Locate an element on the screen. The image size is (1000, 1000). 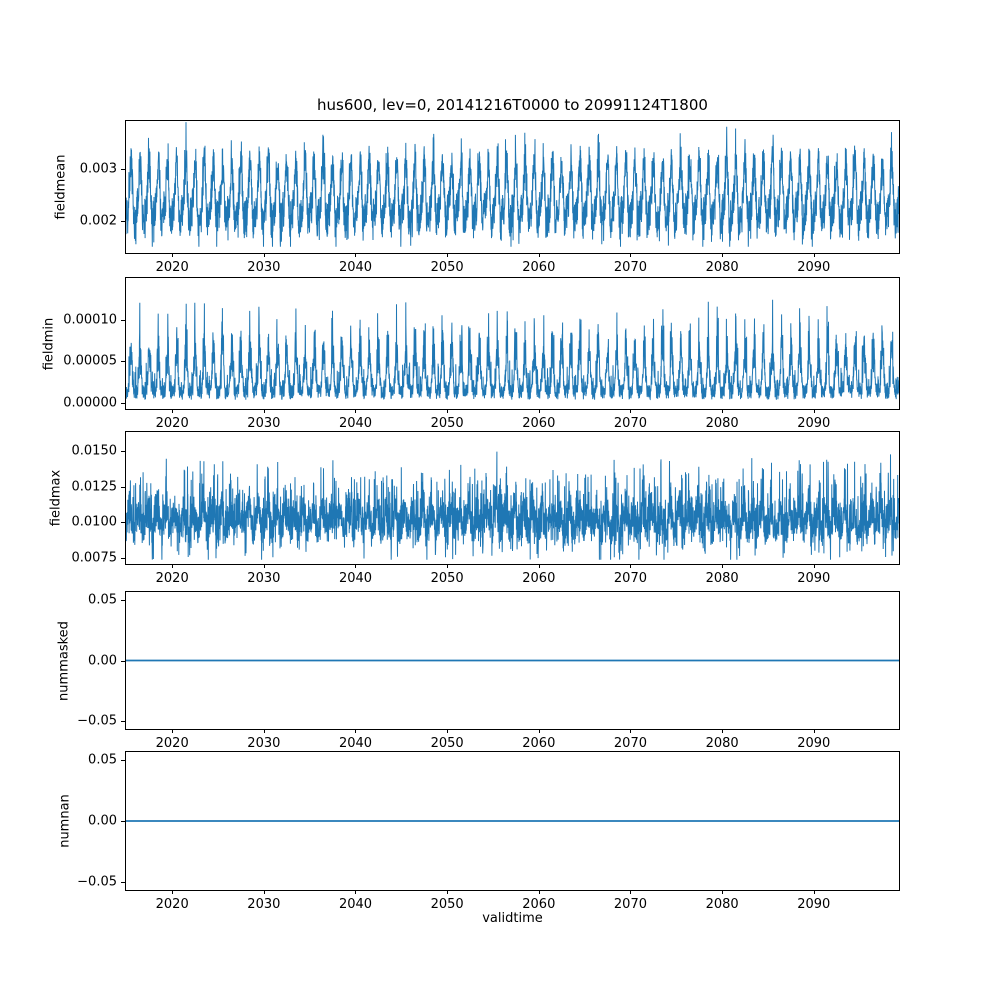
y-tick-label: 0.0100 is located at coordinates (94, 522).